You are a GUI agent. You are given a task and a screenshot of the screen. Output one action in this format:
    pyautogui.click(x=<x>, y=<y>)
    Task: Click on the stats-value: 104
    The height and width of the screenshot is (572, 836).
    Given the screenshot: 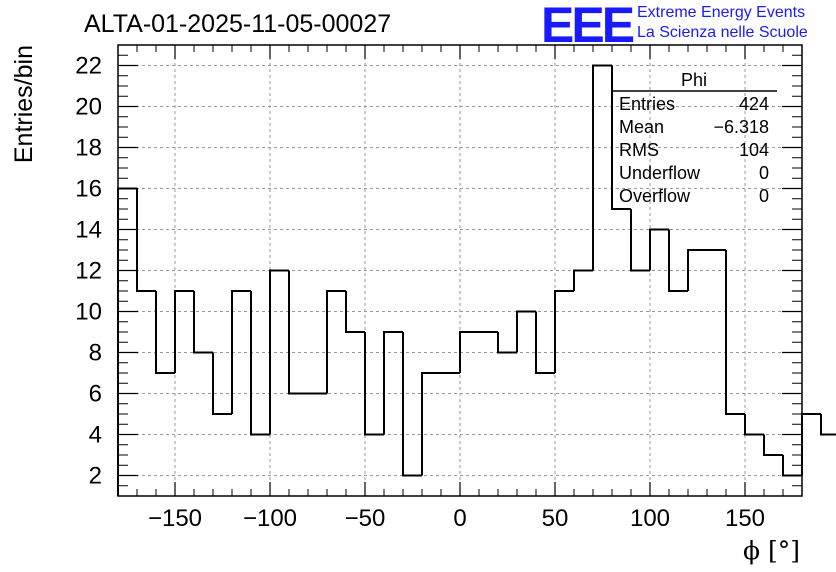 What is the action you would take?
    pyautogui.click(x=754, y=150)
    